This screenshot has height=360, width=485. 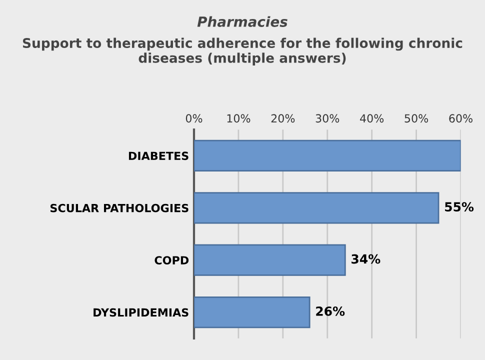 What do you see at coordinates (330, 311) in the screenshot?
I see `data-label: 26%` at bounding box center [330, 311].